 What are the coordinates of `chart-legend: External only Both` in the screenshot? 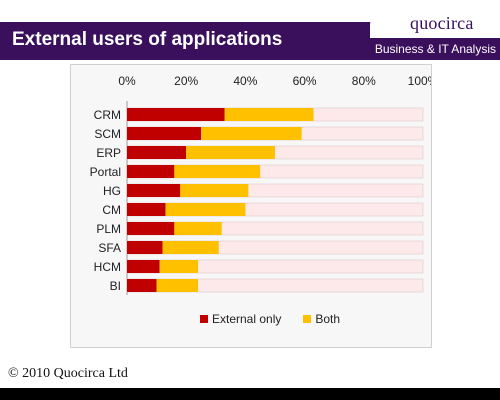 It's located at (281, 319).